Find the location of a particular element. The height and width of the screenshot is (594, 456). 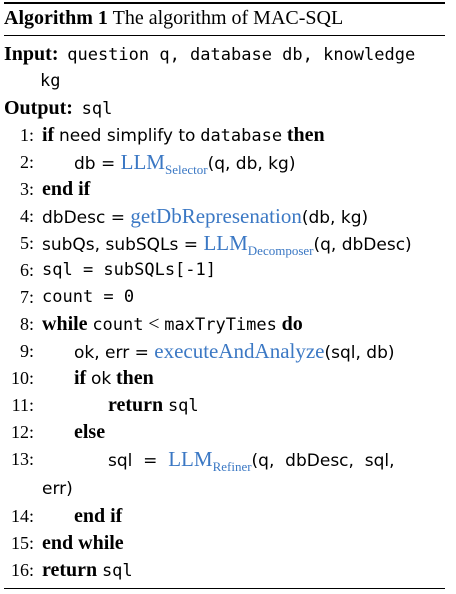

keyword-while: while is located at coordinates (65, 324).